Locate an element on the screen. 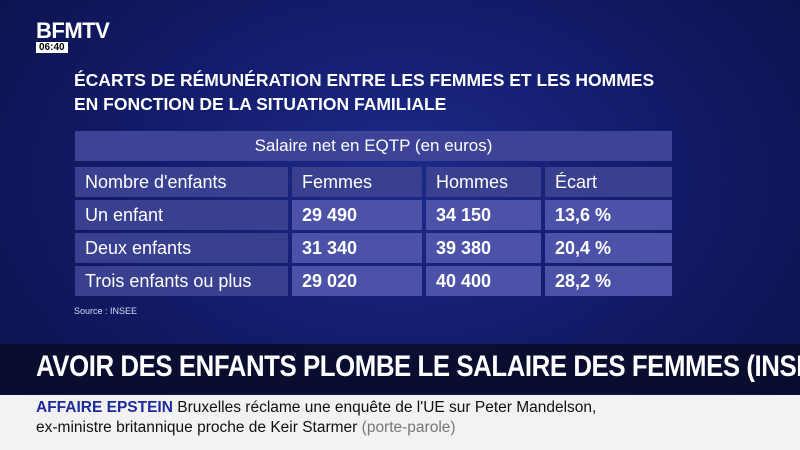 Image resolution: width=800 pixels, height=450 pixels. ticker-label: AFFAIRE EPSTEIN is located at coordinates (104, 407).